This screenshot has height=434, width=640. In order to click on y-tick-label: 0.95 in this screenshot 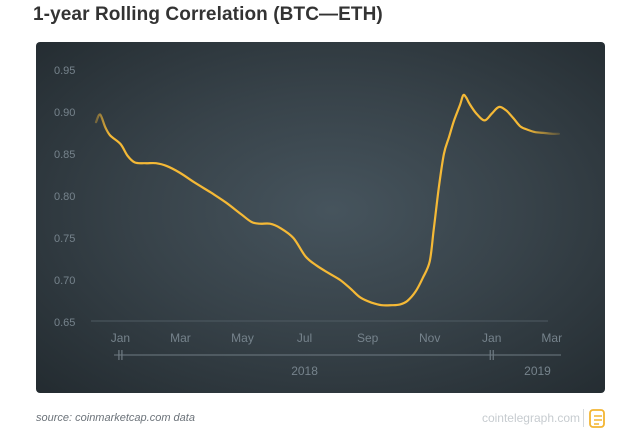, I will do `click(64, 71)`.